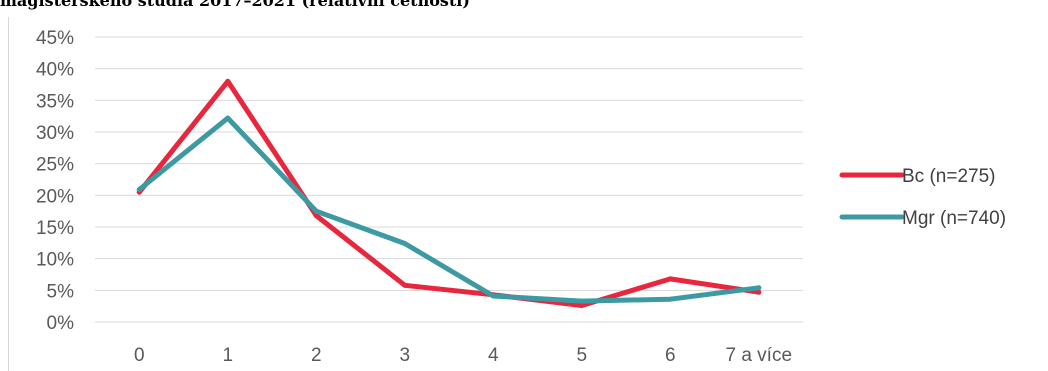 The image size is (1048, 371). Describe the element at coordinates (463, 355) in the screenshot. I see `x-axis-ticks: 0 1 2 3 4 5 6 7 a více` at that location.